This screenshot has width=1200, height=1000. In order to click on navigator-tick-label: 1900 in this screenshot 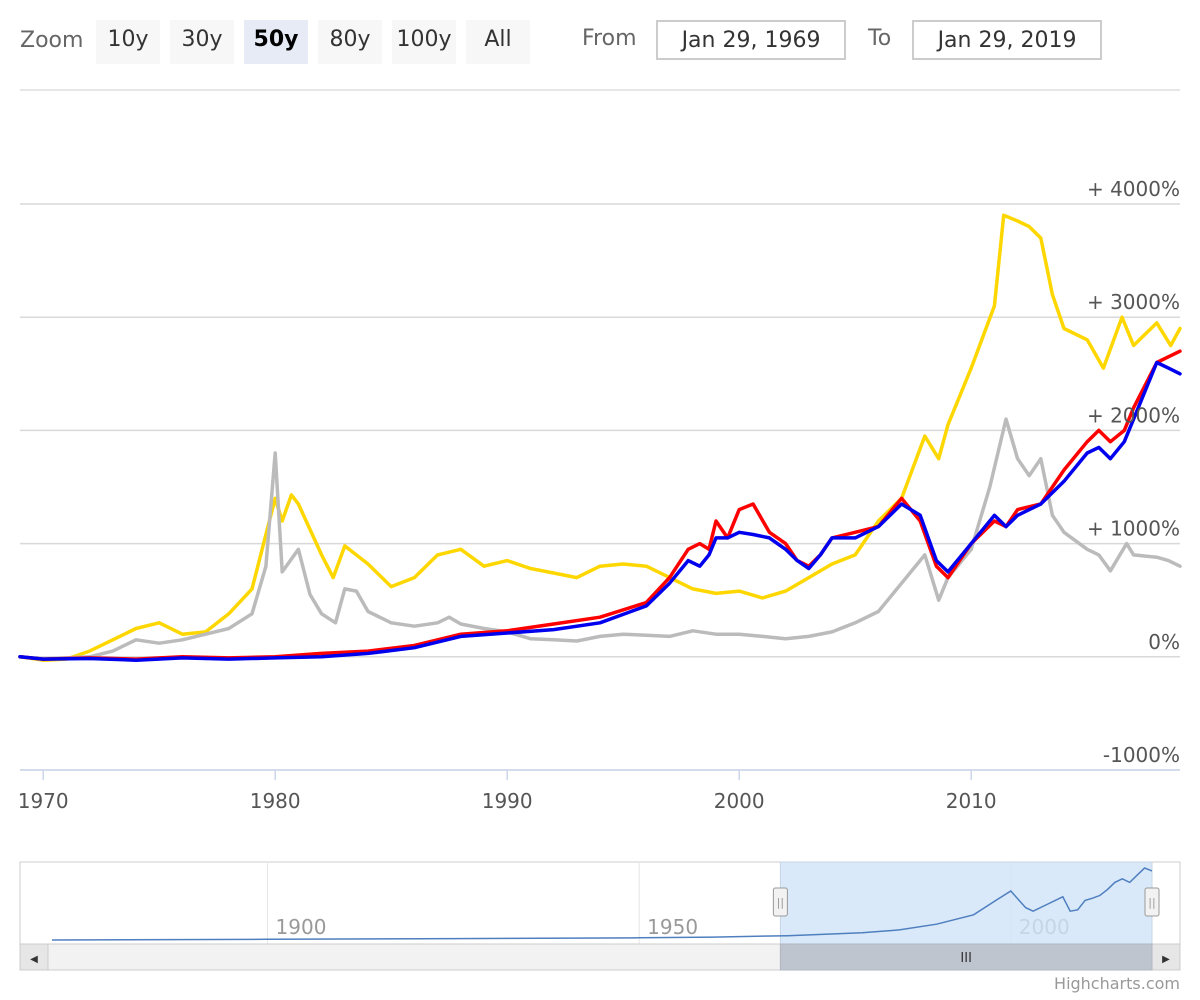, I will do `click(301, 927)`.